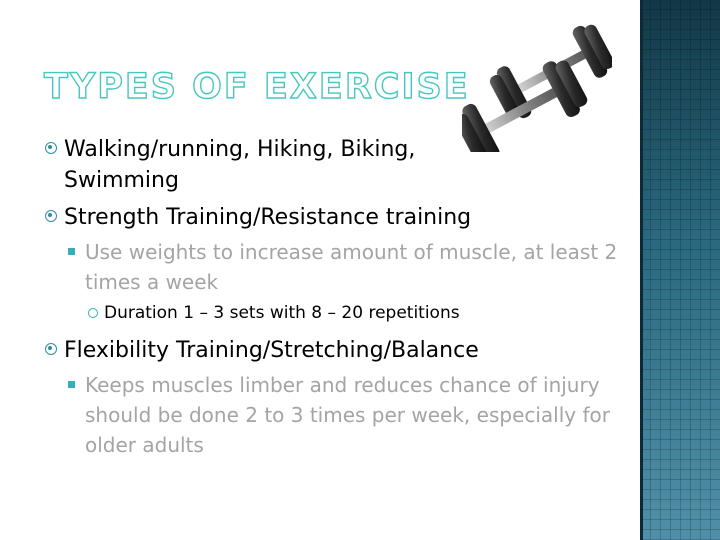 The width and height of the screenshot is (720, 540). What do you see at coordinates (93, 313) in the screenshot?
I see `ring-icon` at bounding box center [93, 313].